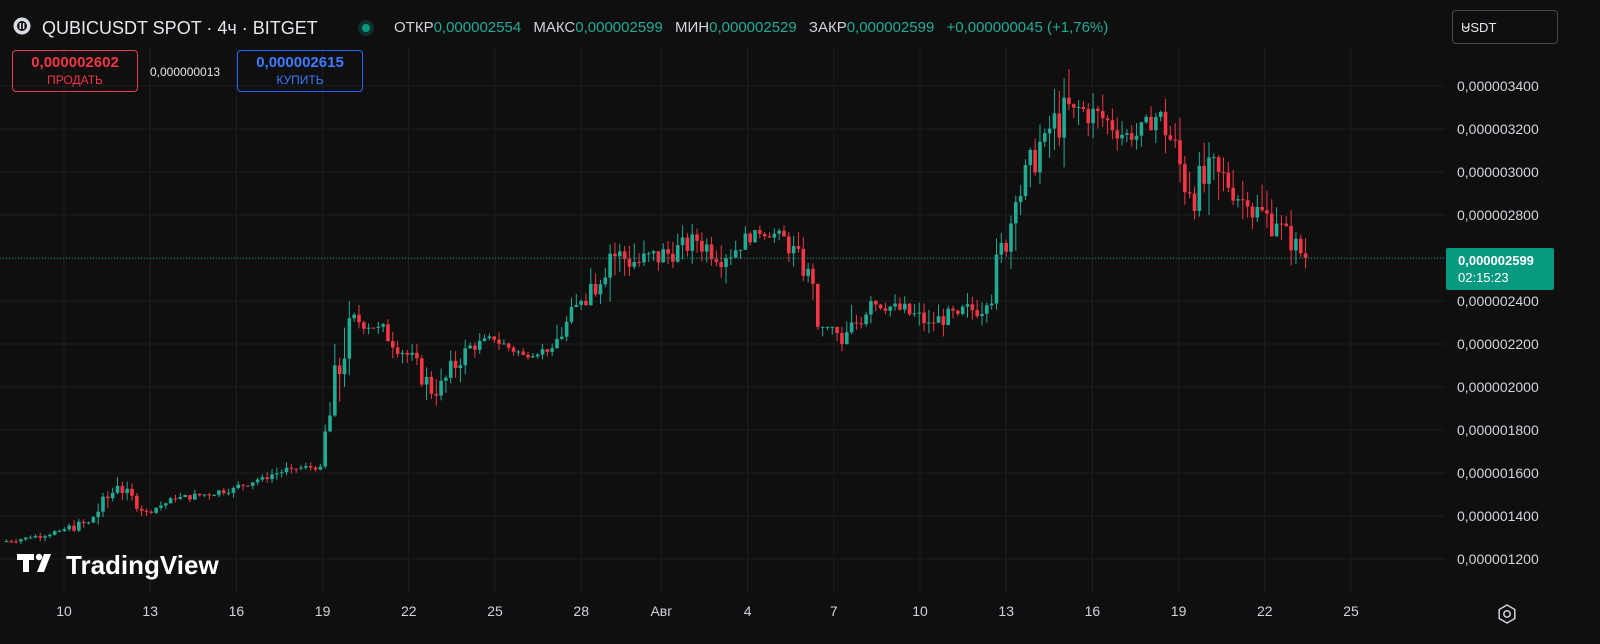 This screenshot has width=1600, height=644. Describe the element at coordinates (581, 611) in the screenshot. I see `x-tick-label: 28` at that location.